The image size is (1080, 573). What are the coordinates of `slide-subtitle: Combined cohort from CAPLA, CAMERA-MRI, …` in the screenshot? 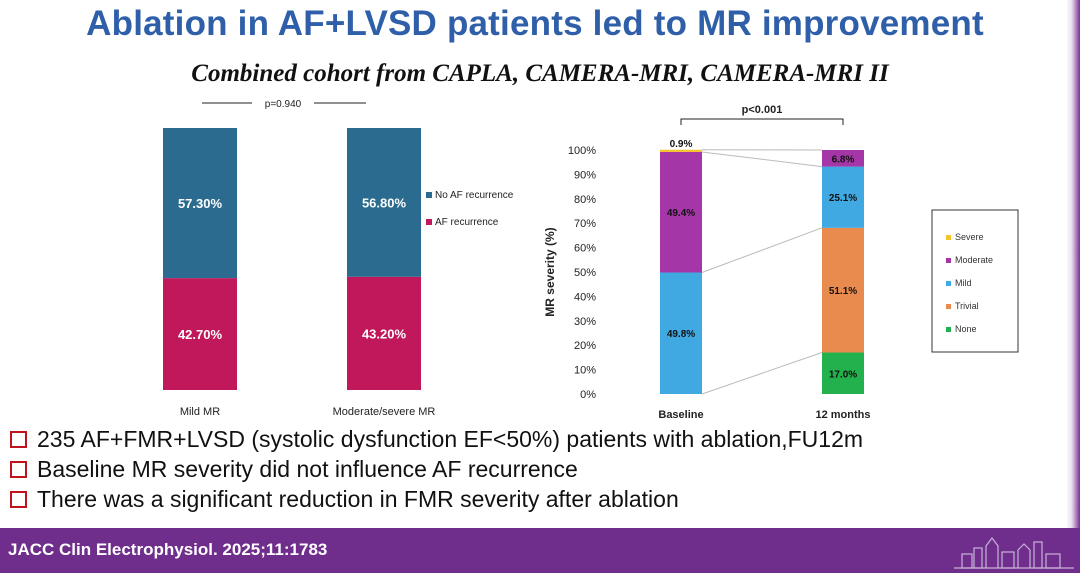 It's located at (540, 73).